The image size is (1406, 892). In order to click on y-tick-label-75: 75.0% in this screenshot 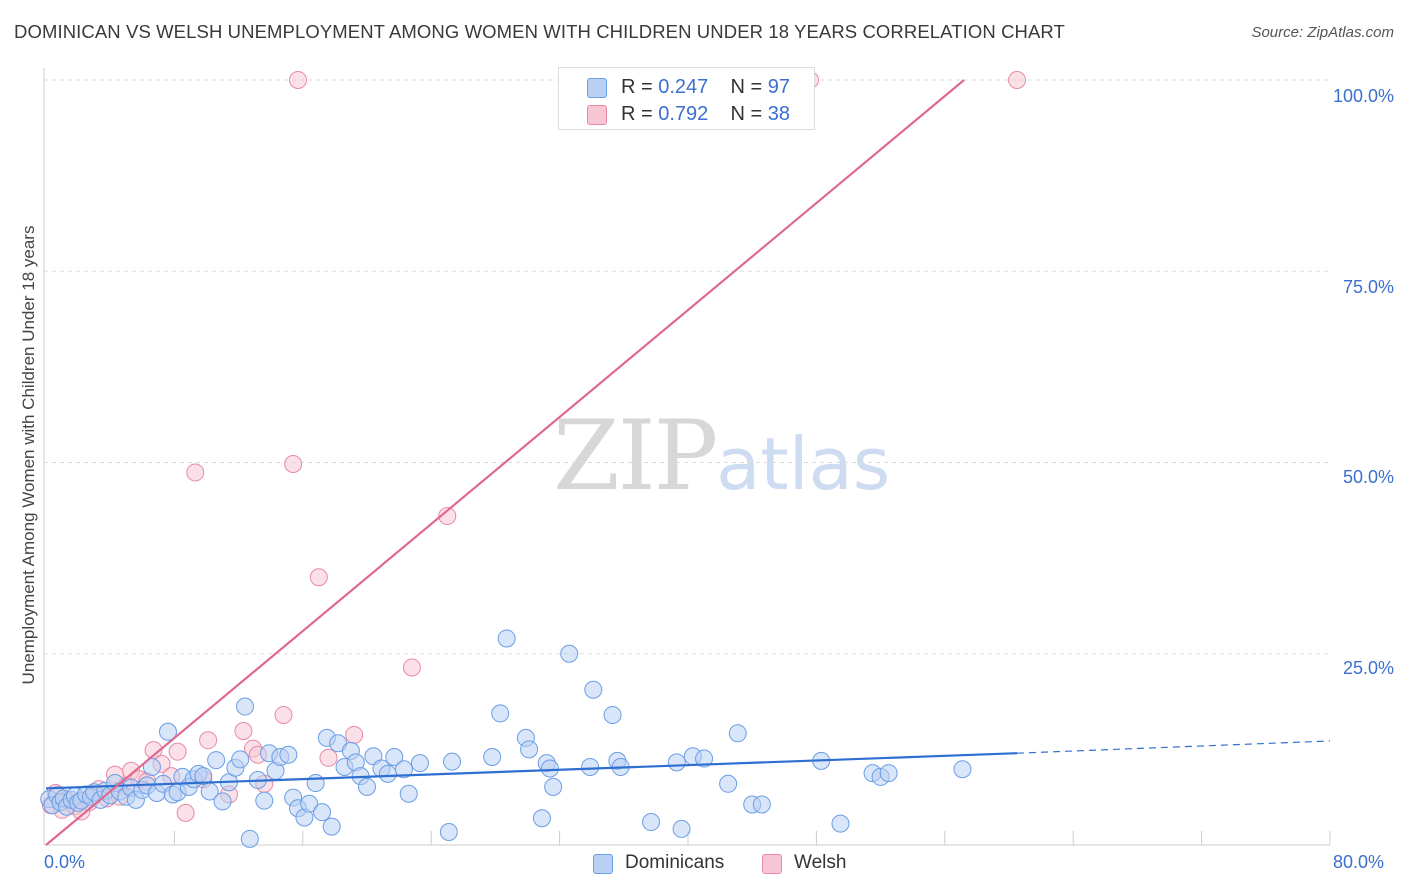, I will do `click(1368, 287)`.